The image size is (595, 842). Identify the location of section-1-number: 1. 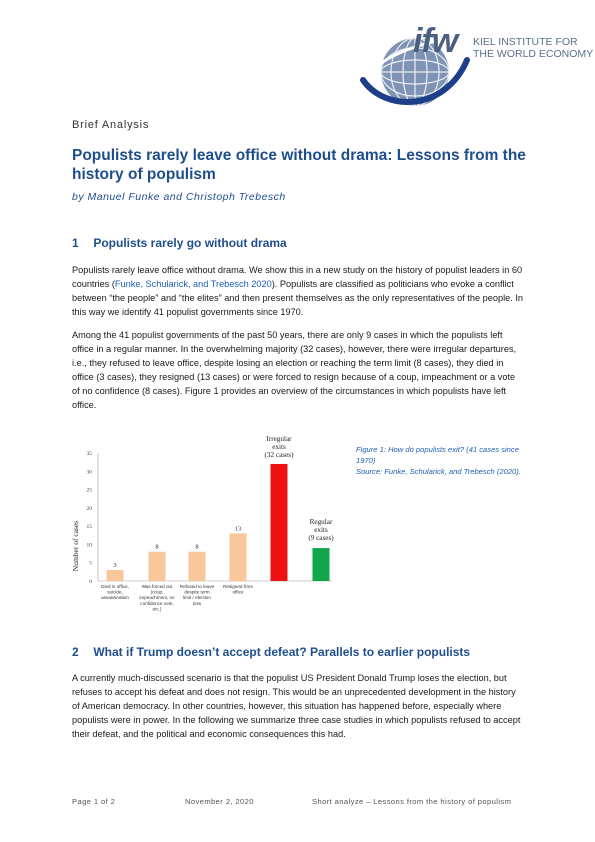
(75, 243).